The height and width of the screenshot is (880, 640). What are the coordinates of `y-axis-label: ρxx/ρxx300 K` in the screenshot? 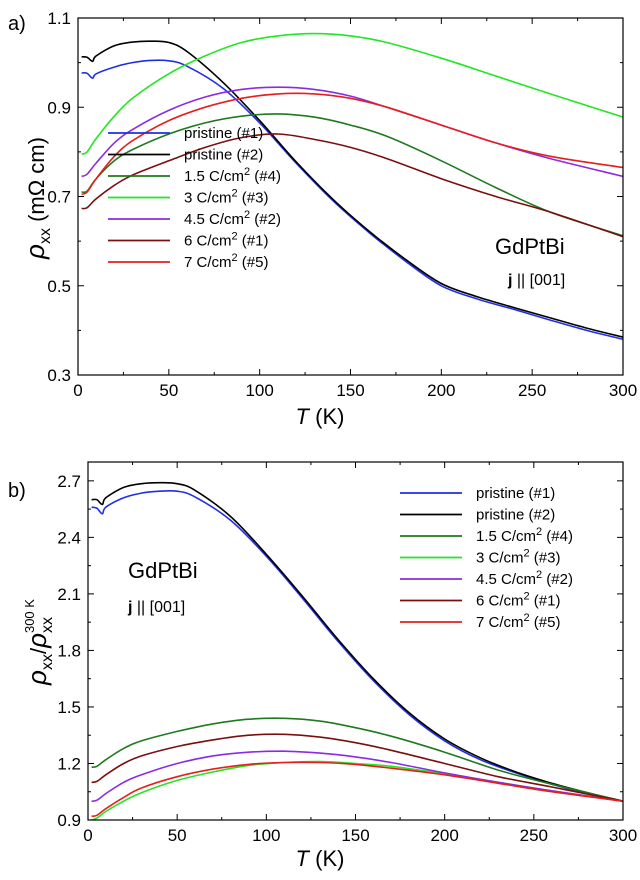 It's located at (39, 642).